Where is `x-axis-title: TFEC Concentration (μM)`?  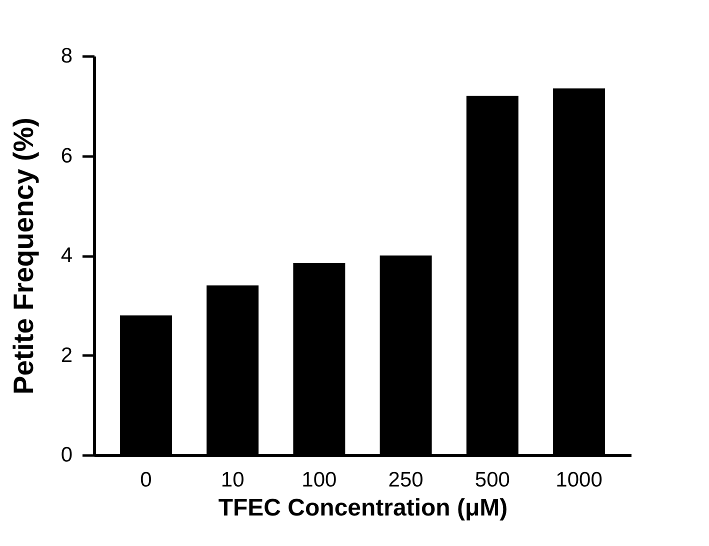
x-axis-title: TFEC Concentration (μM) is located at coordinates (363, 508).